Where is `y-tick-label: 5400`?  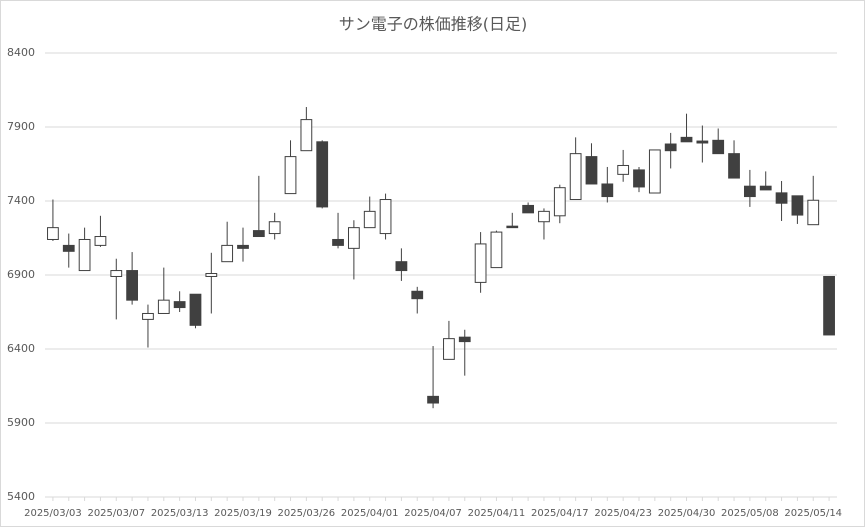 y-tick-label: 5400 is located at coordinates (21, 496).